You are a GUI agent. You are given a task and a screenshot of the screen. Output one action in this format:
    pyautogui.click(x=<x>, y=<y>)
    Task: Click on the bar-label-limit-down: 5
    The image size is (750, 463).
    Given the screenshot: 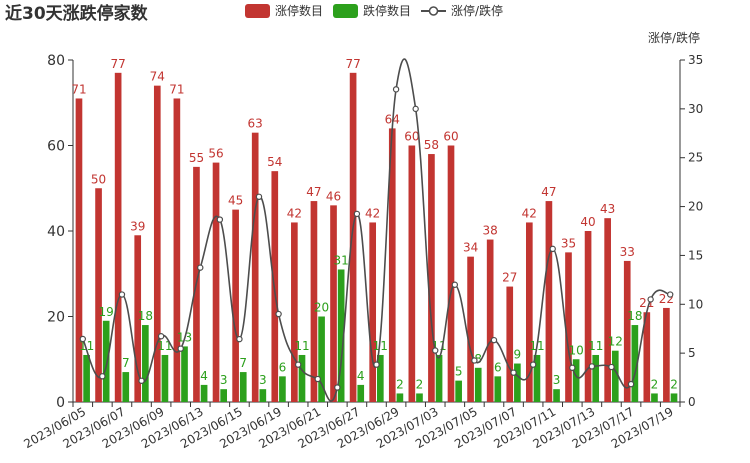 What is the action you would take?
    pyautogui.click(x=459, y=372)
    